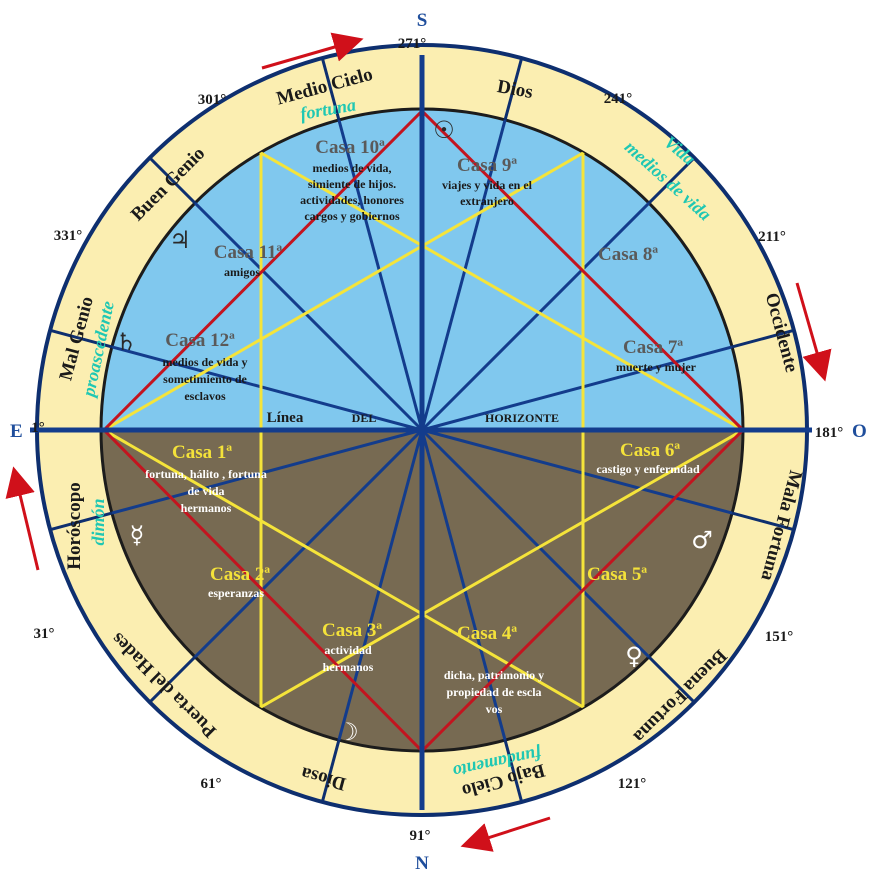 This screenshot has height=875, width=869. Describe the element at coordinates (348, 667) in the screenshot. I see `house-3-line2: hermanos` at that location.